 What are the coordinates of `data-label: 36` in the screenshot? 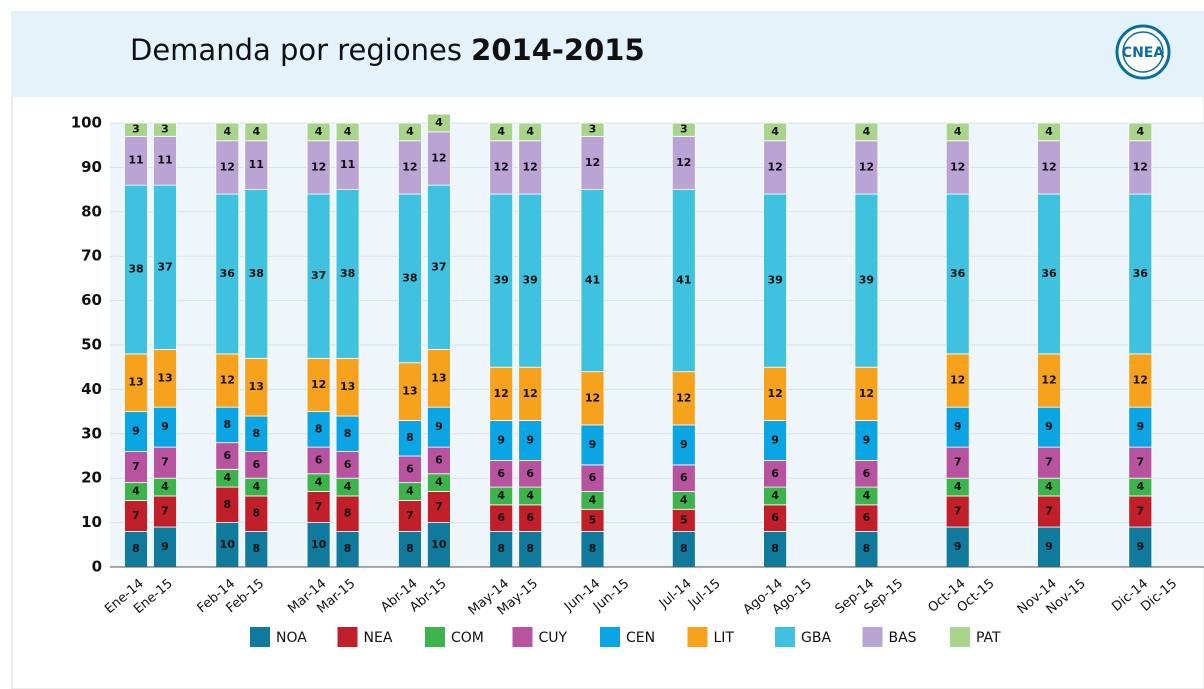 It's located at (1141, 273).